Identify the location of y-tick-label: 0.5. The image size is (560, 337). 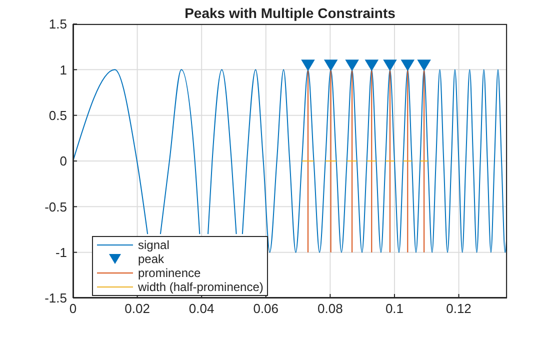
(57, 115).